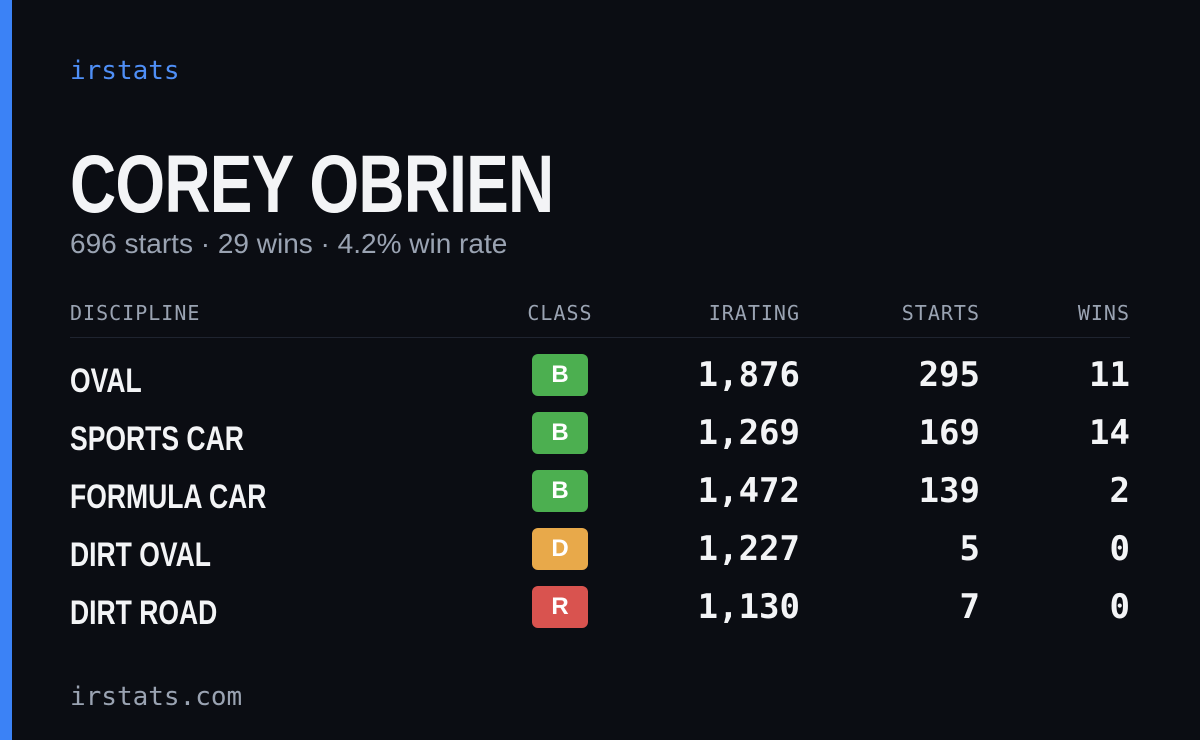 This screenshot has height=740, width=1200. Describe the element at coordinates (1109, 375) in the screenshot. I see `wins: 11` at that location.